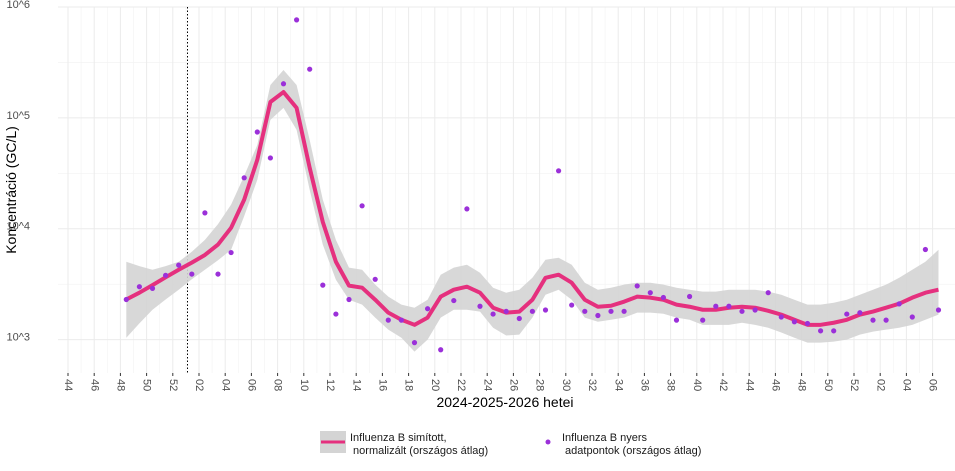 The height and width of the screenshot is (471, 955). What do you see at coordinates (356, 385) in the screenshot?
I see `x-tick-label: 14` at bounding box center [356, 385].